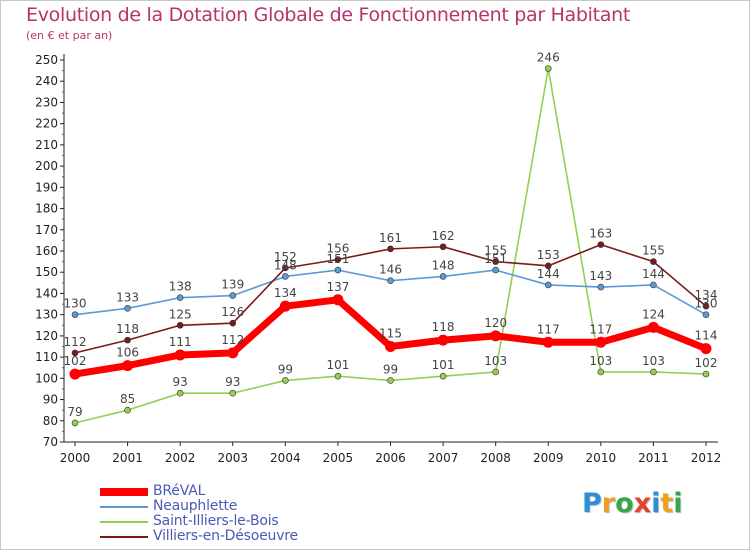 The width and height of the screenshot is (750, 550). I want to click on x-tick-label: 2003, so click(232, 458).